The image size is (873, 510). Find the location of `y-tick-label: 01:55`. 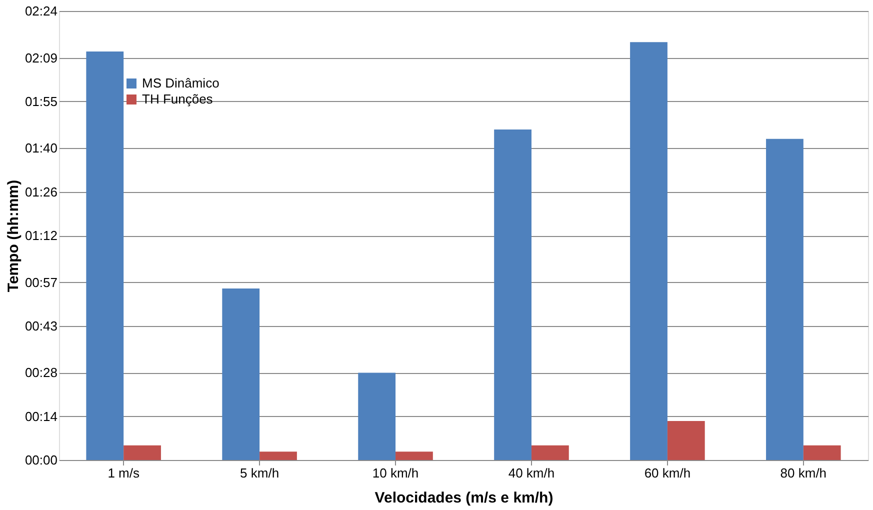

y-tick-label: 01:55 is located at coordinates (41, 101).